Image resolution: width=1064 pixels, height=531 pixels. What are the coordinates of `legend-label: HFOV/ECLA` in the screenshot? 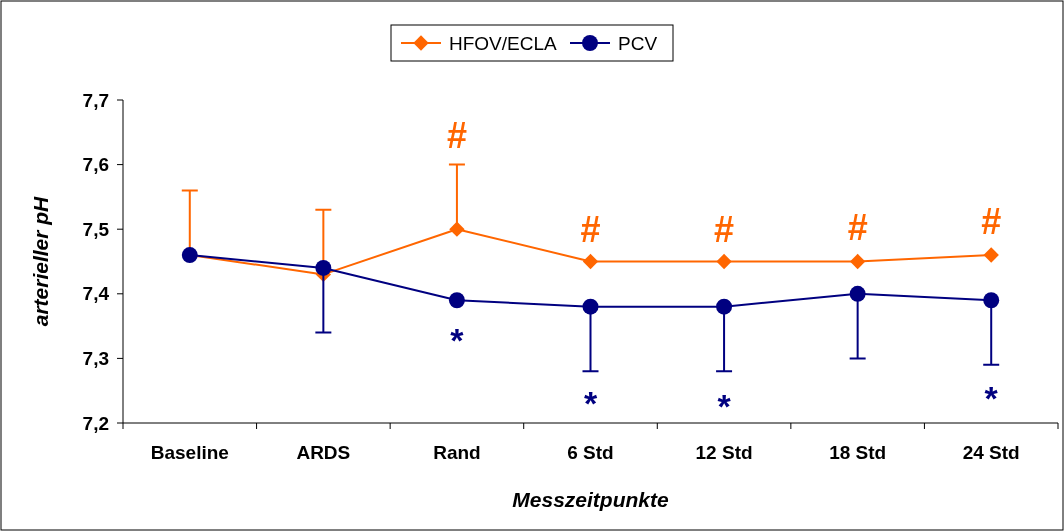 It's located at (503, 43).